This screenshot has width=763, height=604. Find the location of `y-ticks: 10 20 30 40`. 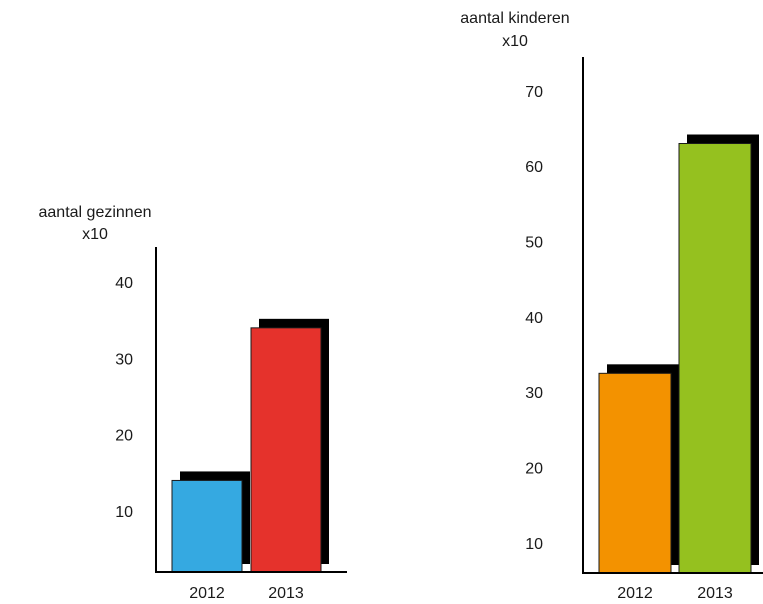

y-ticks: 10 20 30 40 is located at coordinates (124, 398).